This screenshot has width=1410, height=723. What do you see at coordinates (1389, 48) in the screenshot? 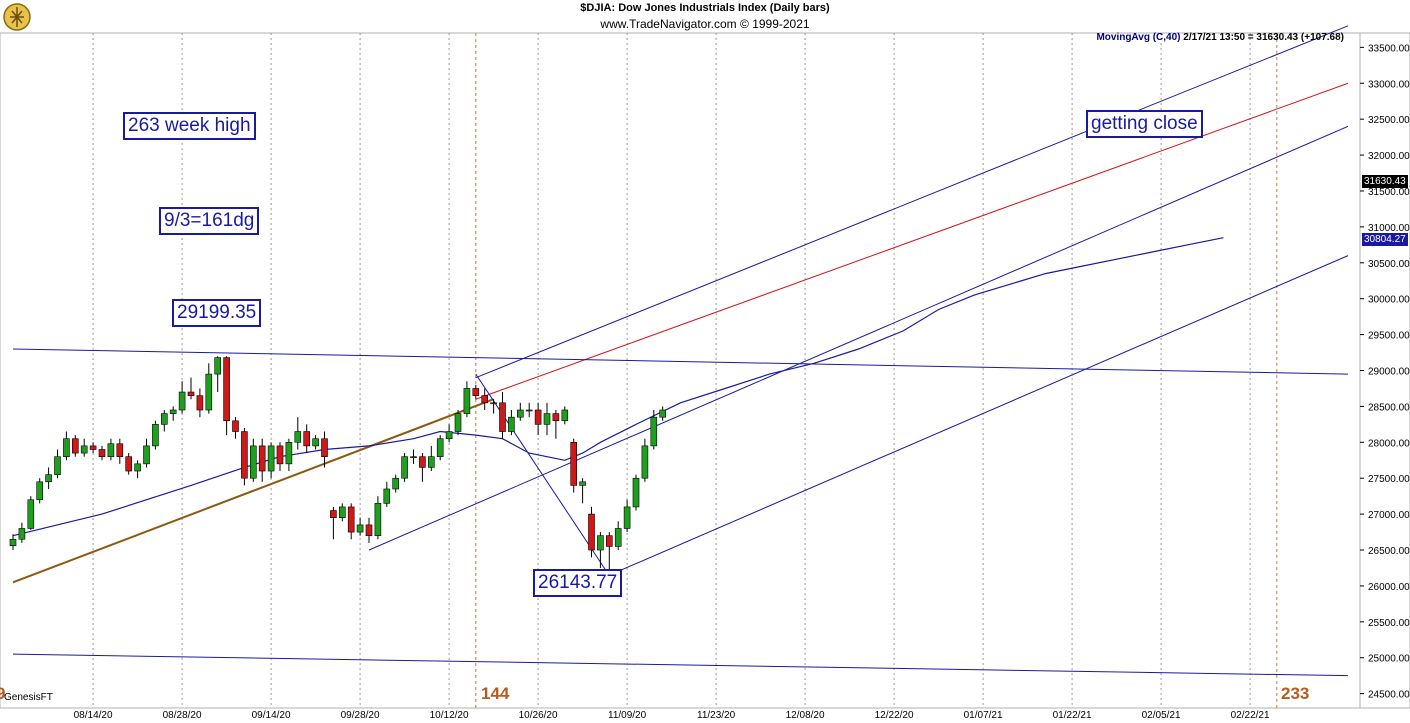
I see `y-tick-label: 33500.00` at bounding box center [1389, 48].